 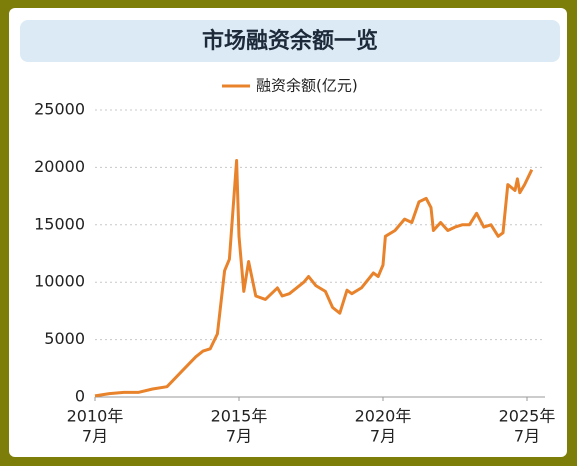 What do you see at coordinates (64, 338) in the screenshot?
I see `y-tick-label: 5000` at bounding box center [64, 338].